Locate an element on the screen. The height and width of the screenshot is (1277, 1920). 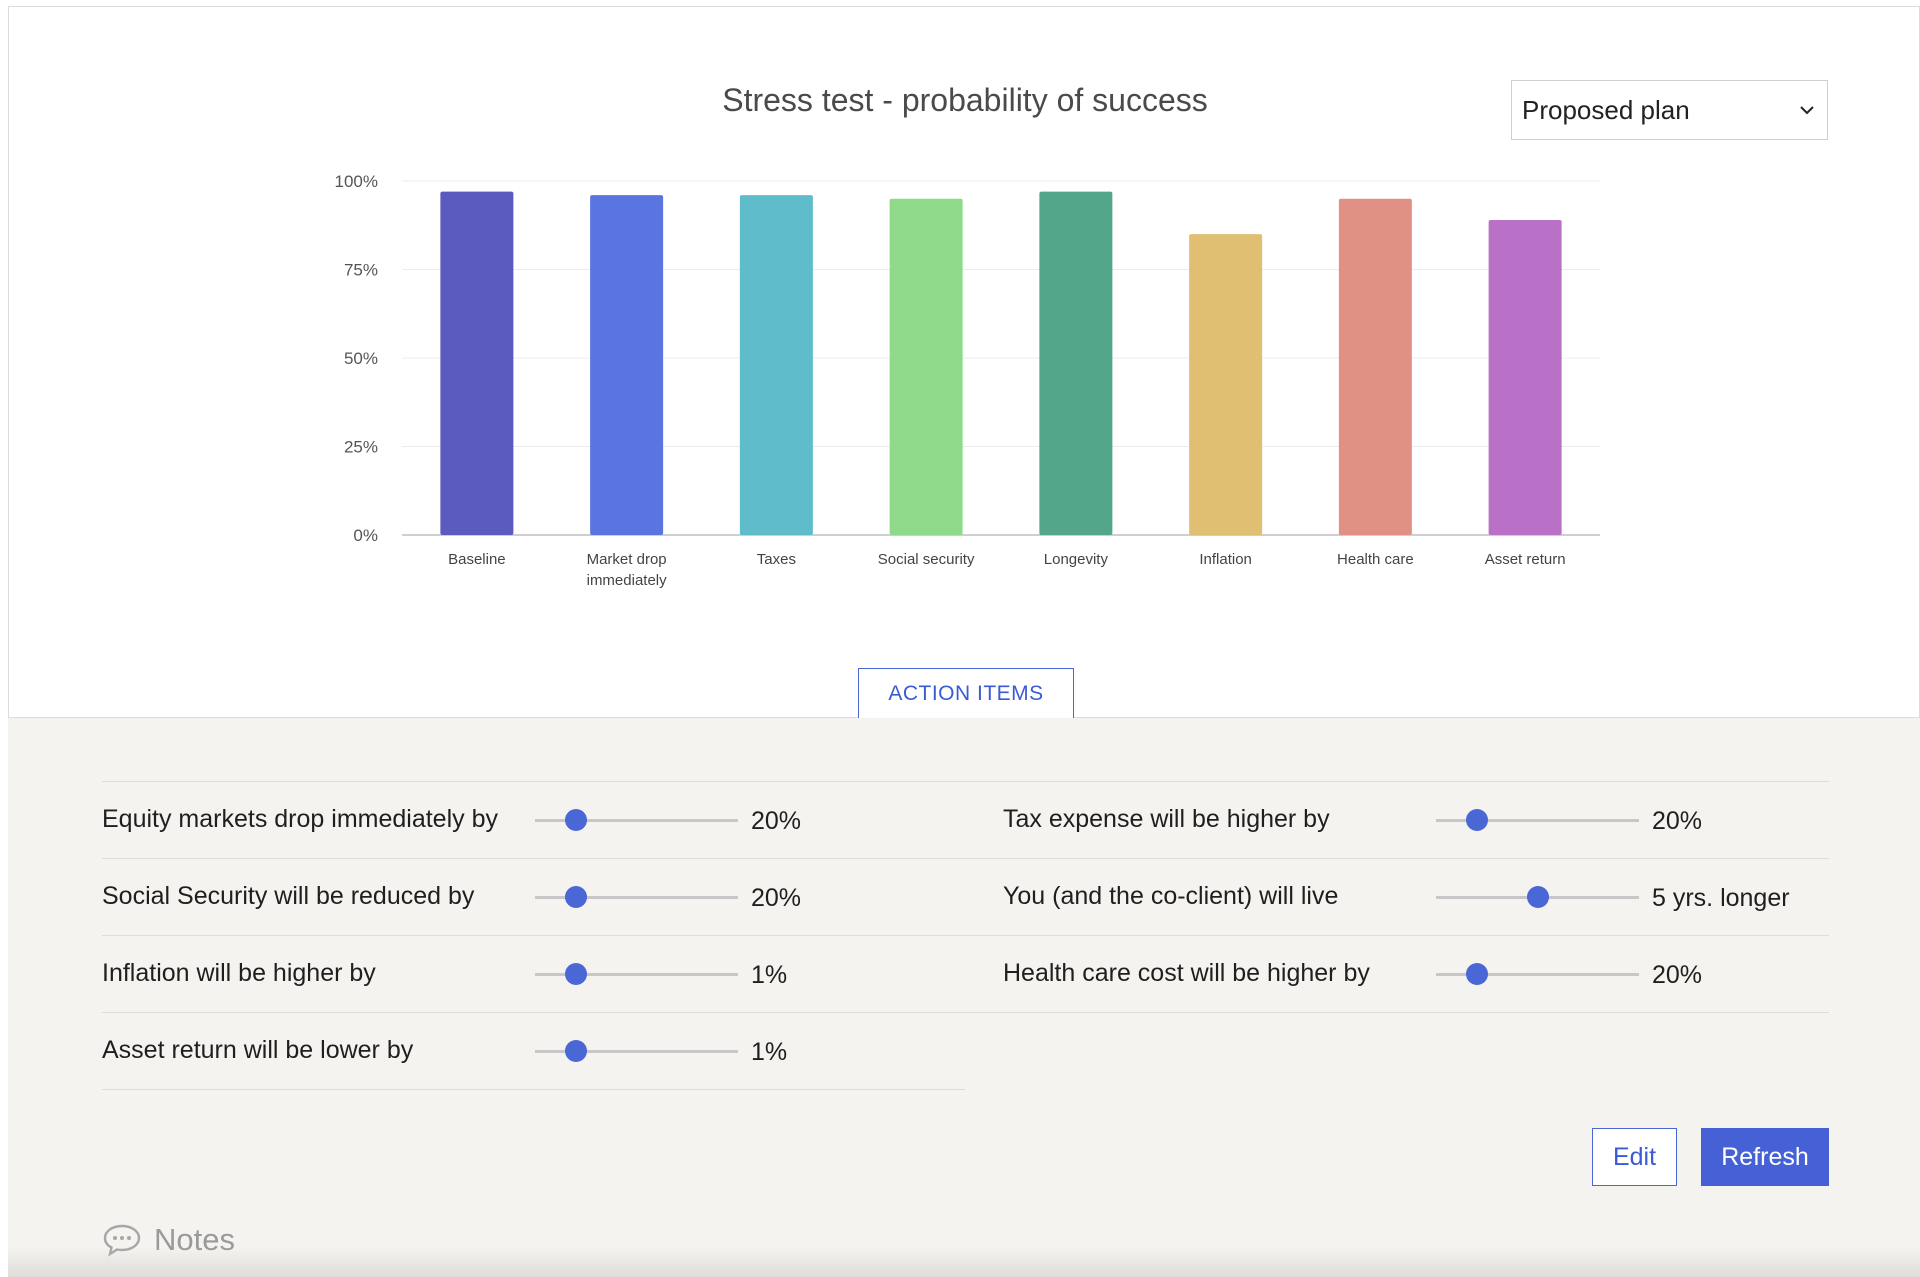
plan-select: Proposed plan is located at coordinates (1669, 110).